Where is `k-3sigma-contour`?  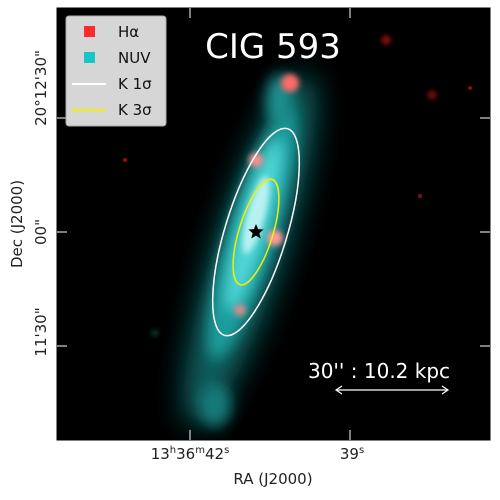 k-3sigma-contour is located at coordinates (256, 232).